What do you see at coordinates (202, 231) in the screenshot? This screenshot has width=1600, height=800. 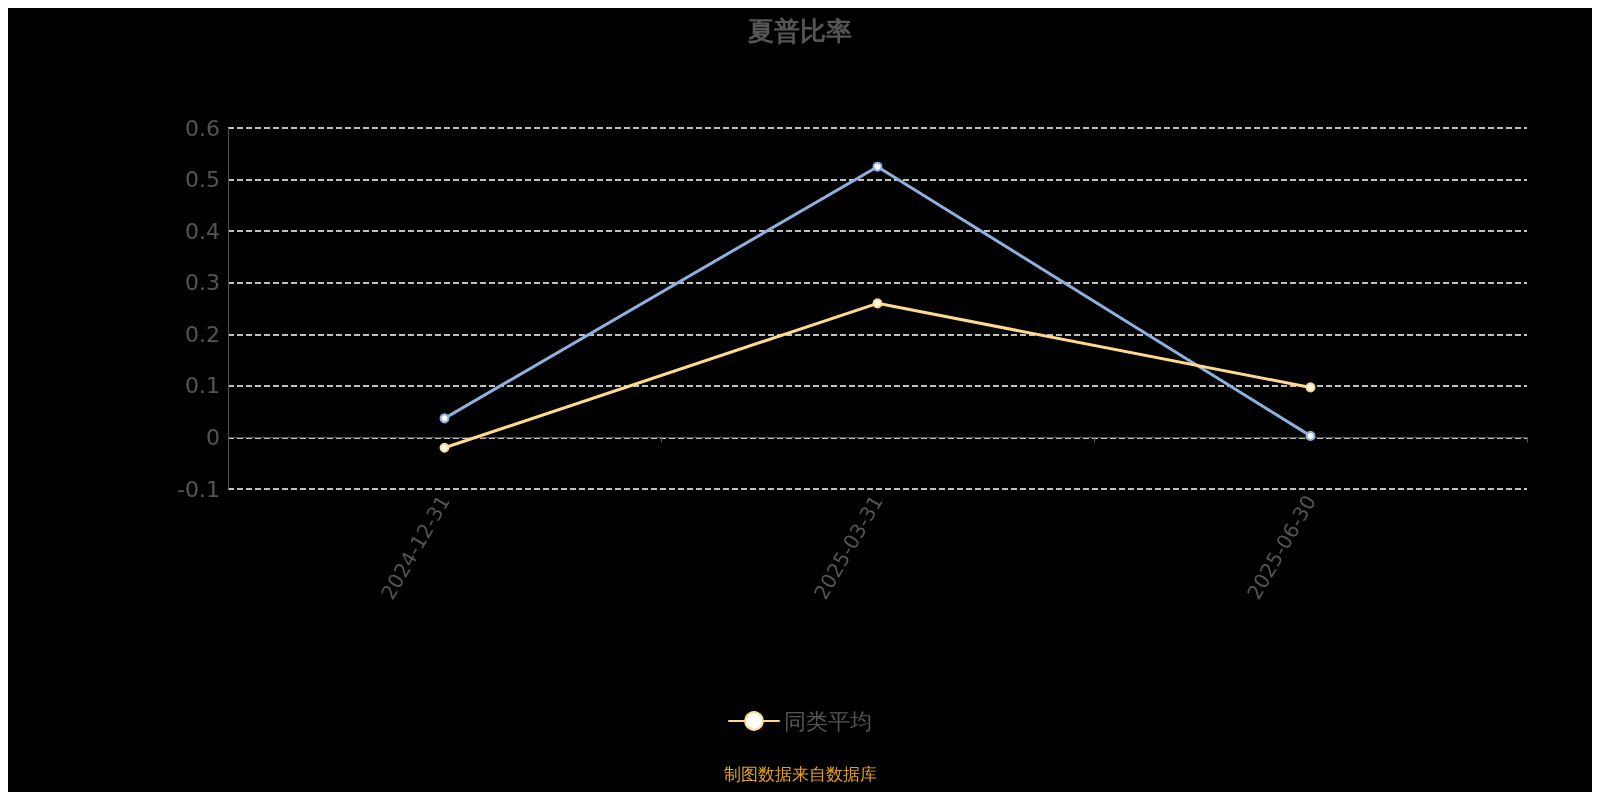 I see `y-tick-label: 0.4` at bounding box center [202, 231].